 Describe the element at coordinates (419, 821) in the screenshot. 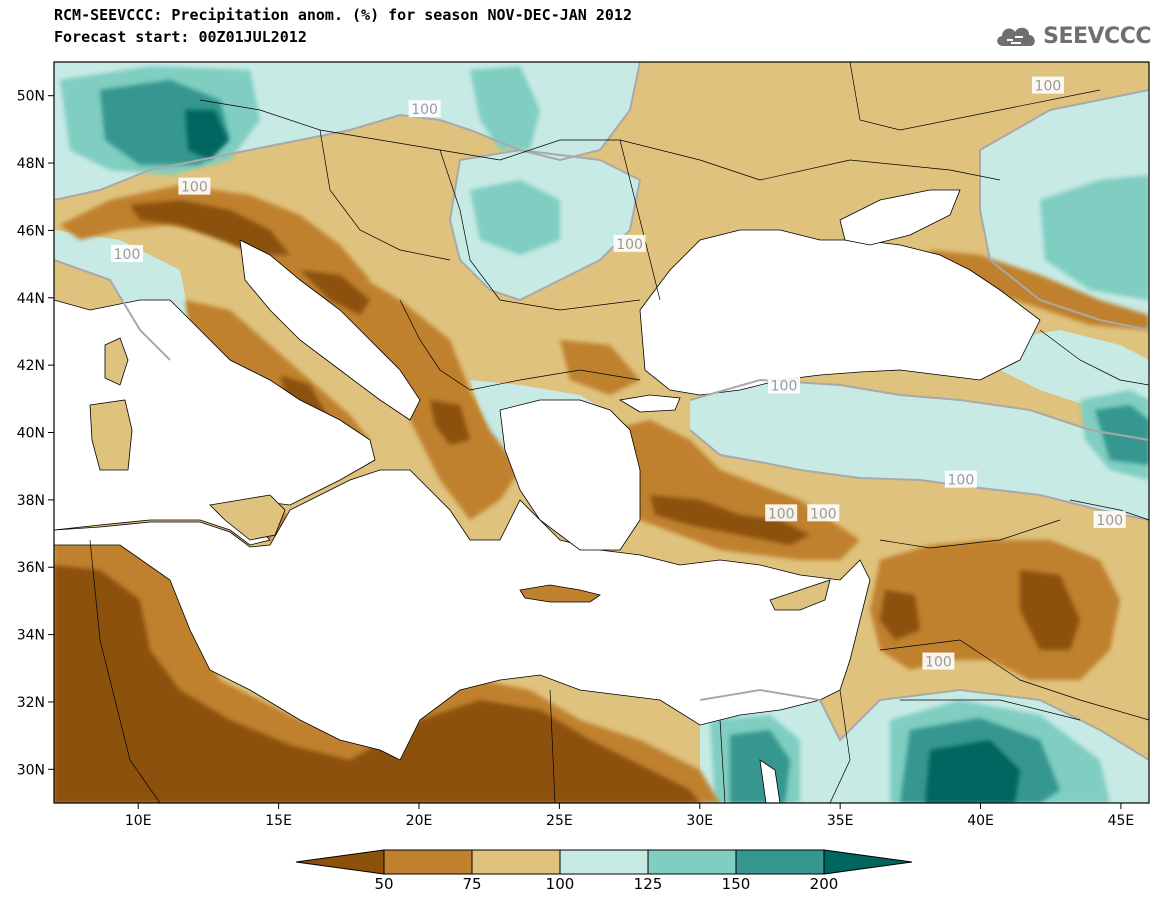

I see `lon-tick-label: 20E` at that location.